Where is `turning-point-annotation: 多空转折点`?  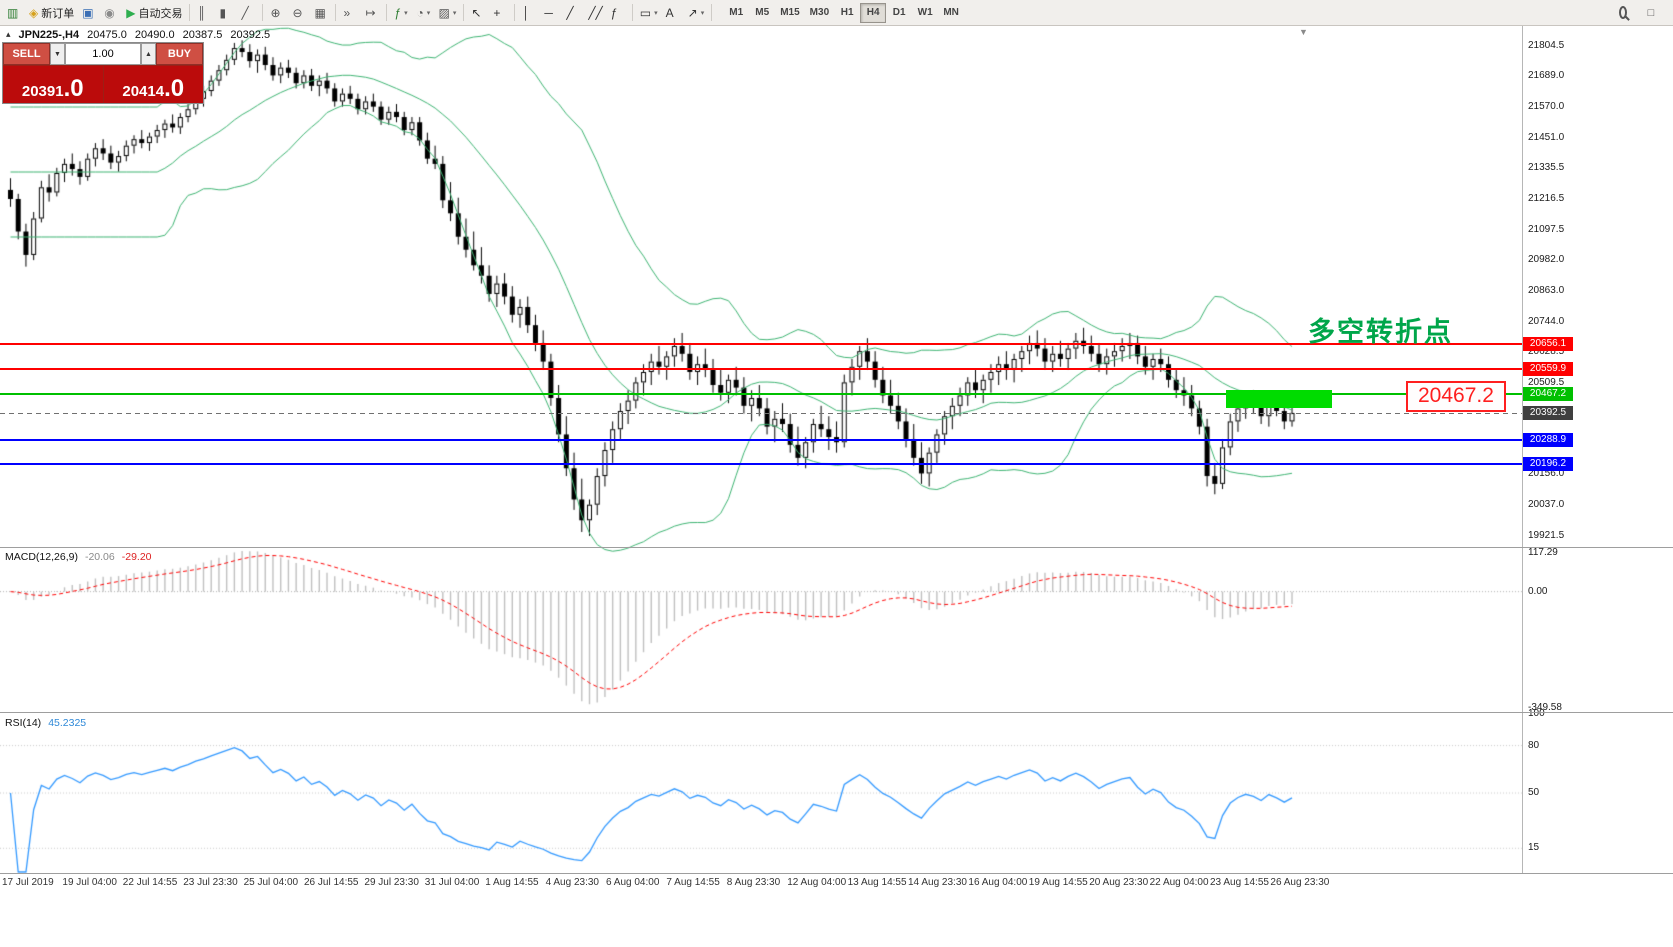 turning-point-annotation: 多空转折点 is located at coordinates (1380, 332).